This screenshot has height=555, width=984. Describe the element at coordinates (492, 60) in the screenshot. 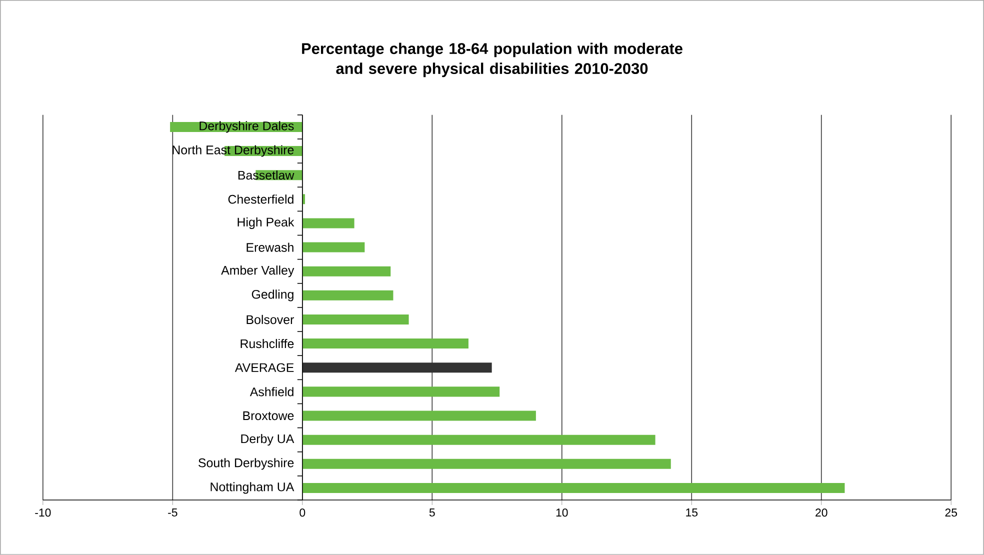

I see `chart-title: Percentage change 18-64 population with moderate and severe physical disabilities 2010-2030` at that location.